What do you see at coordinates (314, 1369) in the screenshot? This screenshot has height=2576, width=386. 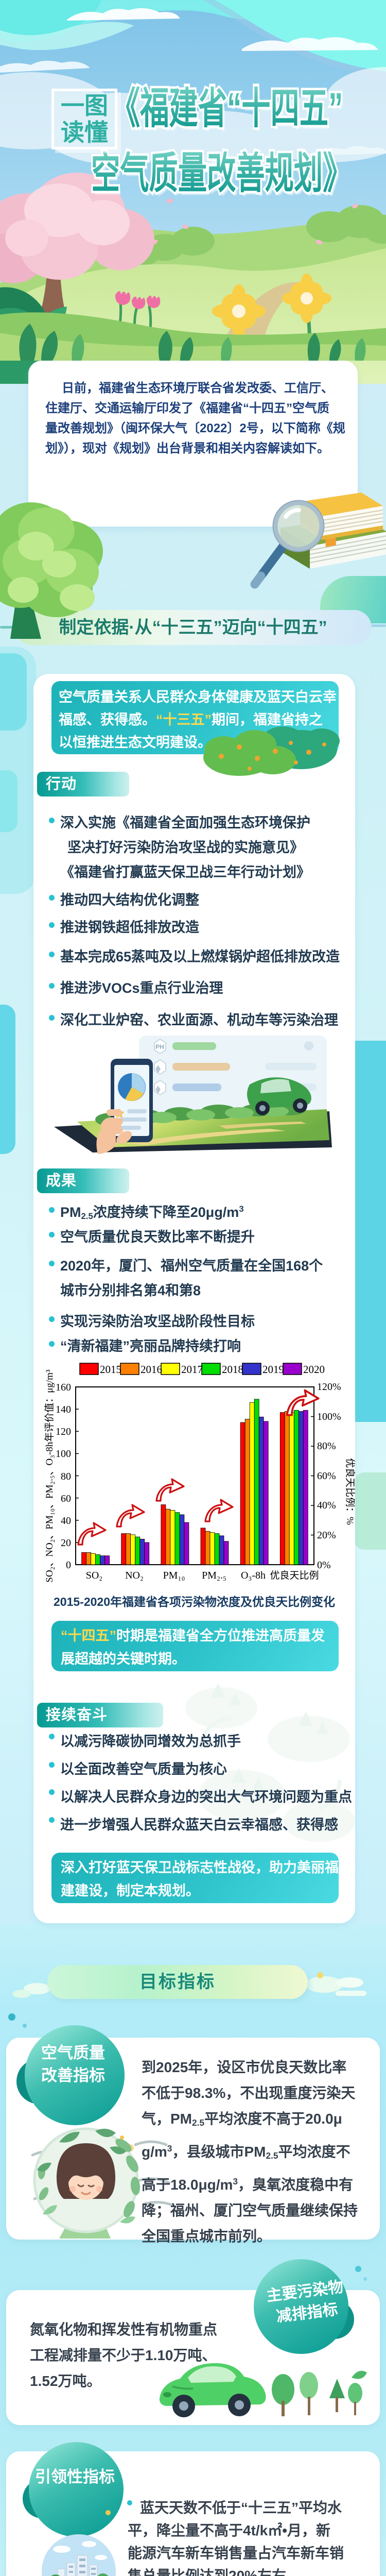 I see `svg-text: 2020` at bounding box center [314, 1369].